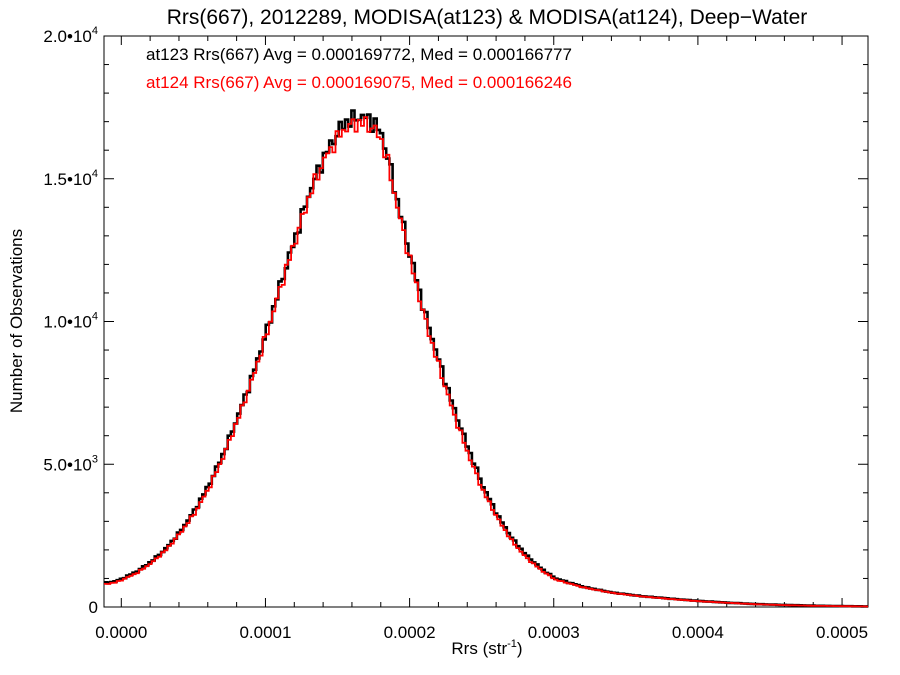 The height and width of the screenshot is (675, 900). I want to click on y-tick-label: 1.0•104, so click(70, 321).